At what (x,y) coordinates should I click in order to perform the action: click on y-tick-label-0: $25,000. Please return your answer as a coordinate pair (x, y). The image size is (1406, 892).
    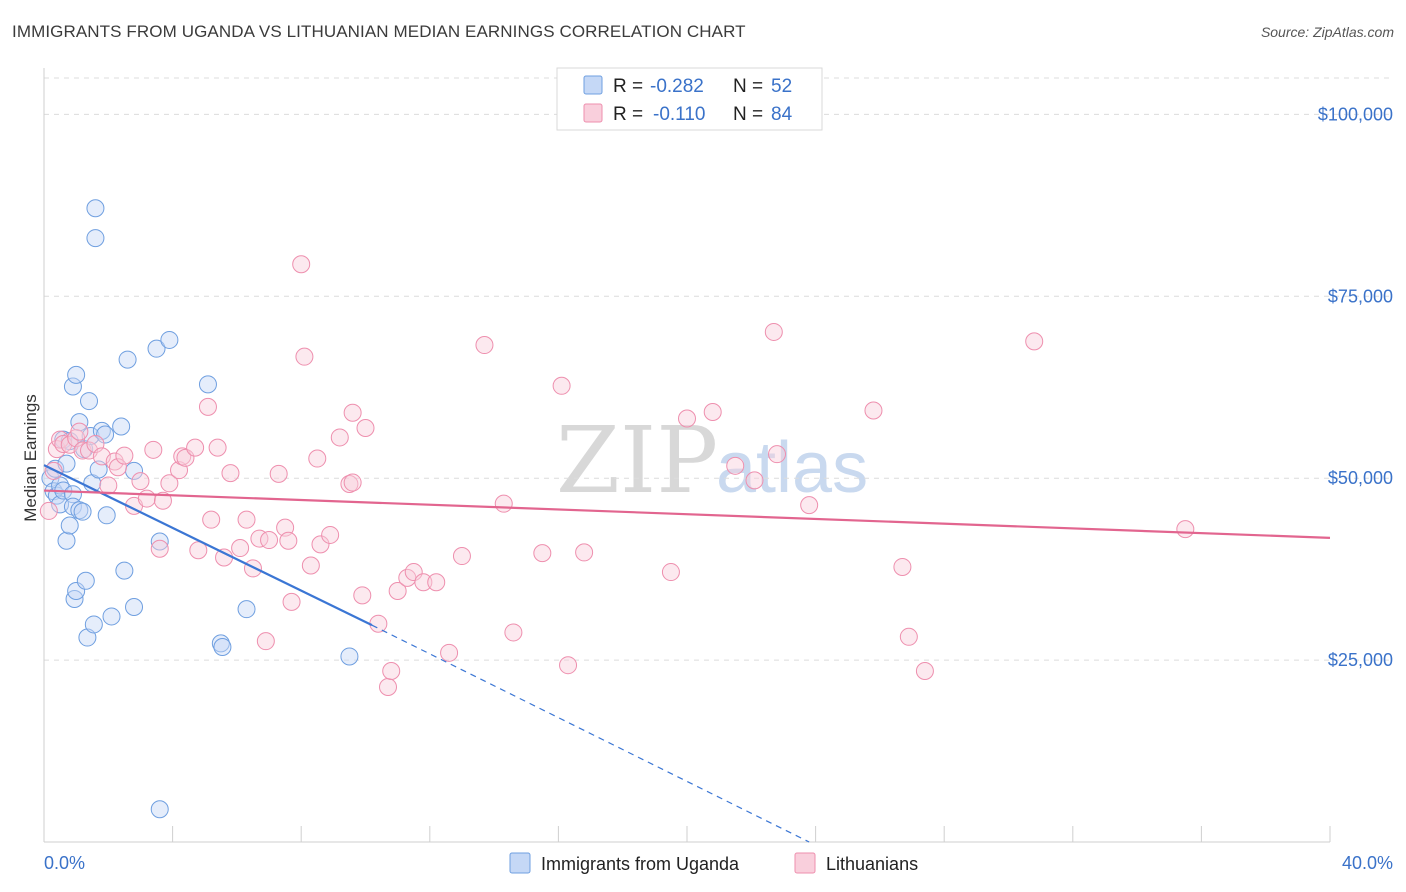
    Looking at the image, I should click on (1360, 660).